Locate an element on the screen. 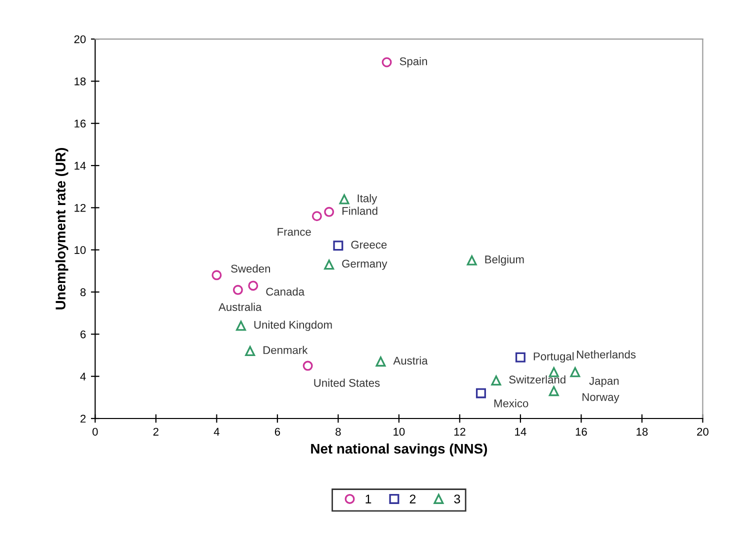 The height and width of the screenshot is (558, 732). y-tick-label: 8 is located at coordinates (83, 292).